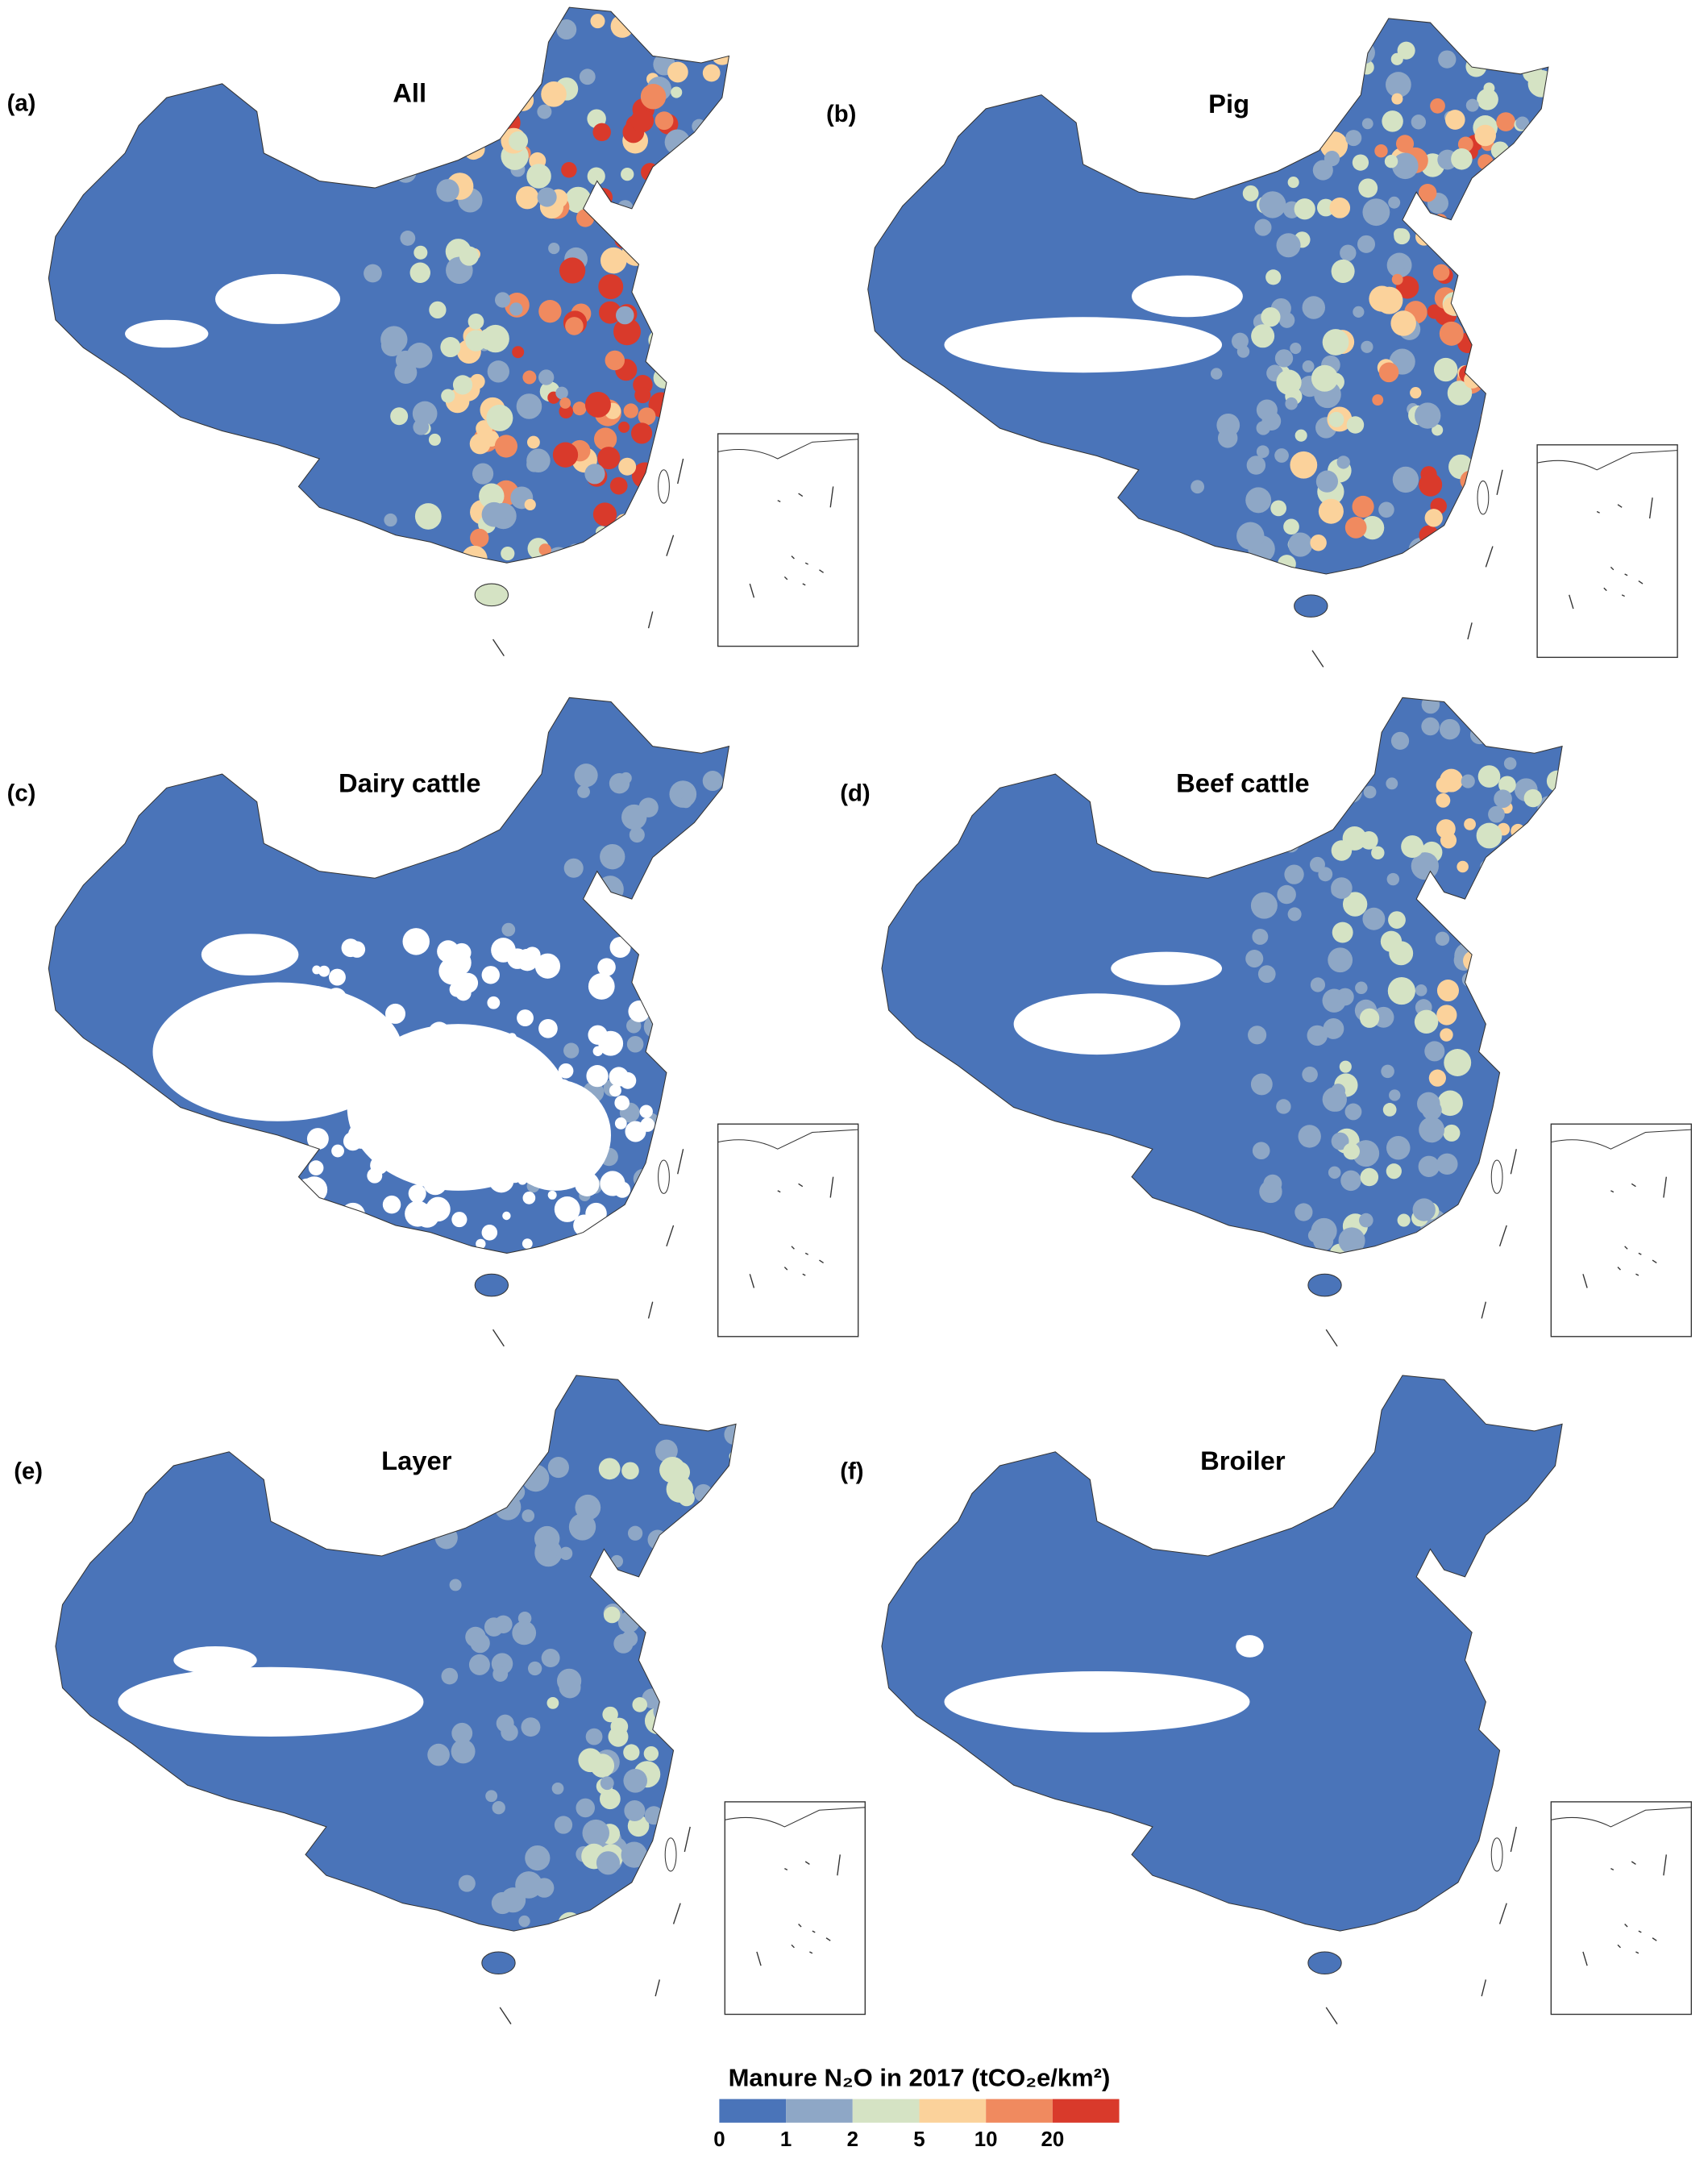 The width and height of the screenshot is (1708, 2180). Describe the element at coordinates (21, 793) in the screenshot. I see `panel-label: (c)` at that location.